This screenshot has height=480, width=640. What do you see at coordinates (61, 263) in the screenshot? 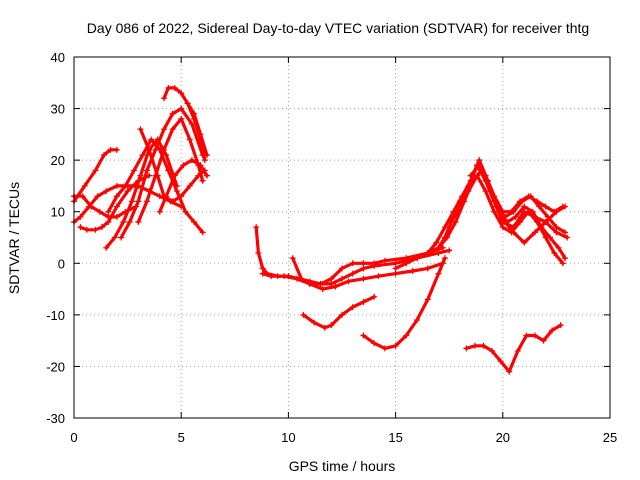
I see `y-tick-label: 0` at bounding box center [61, 263].